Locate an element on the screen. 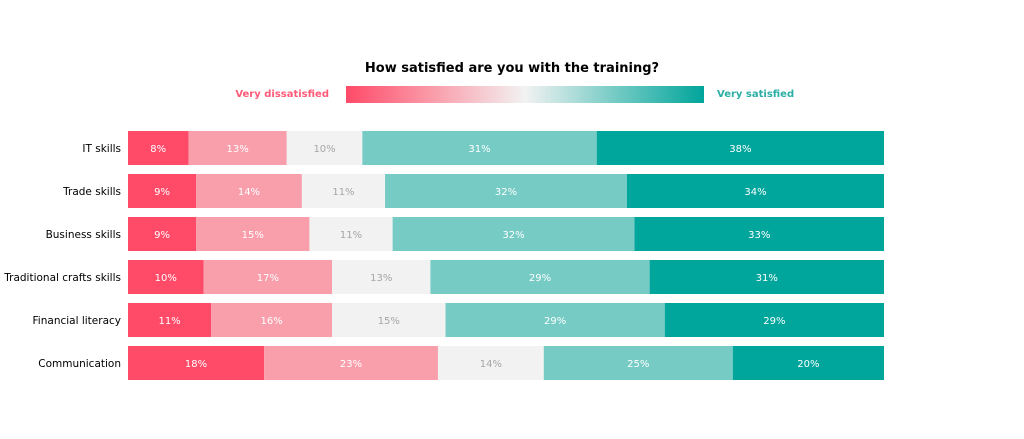 This screenshot has width=1024, height=439. category-label: Traditional crafts skills is located at coordinates (62, 278).